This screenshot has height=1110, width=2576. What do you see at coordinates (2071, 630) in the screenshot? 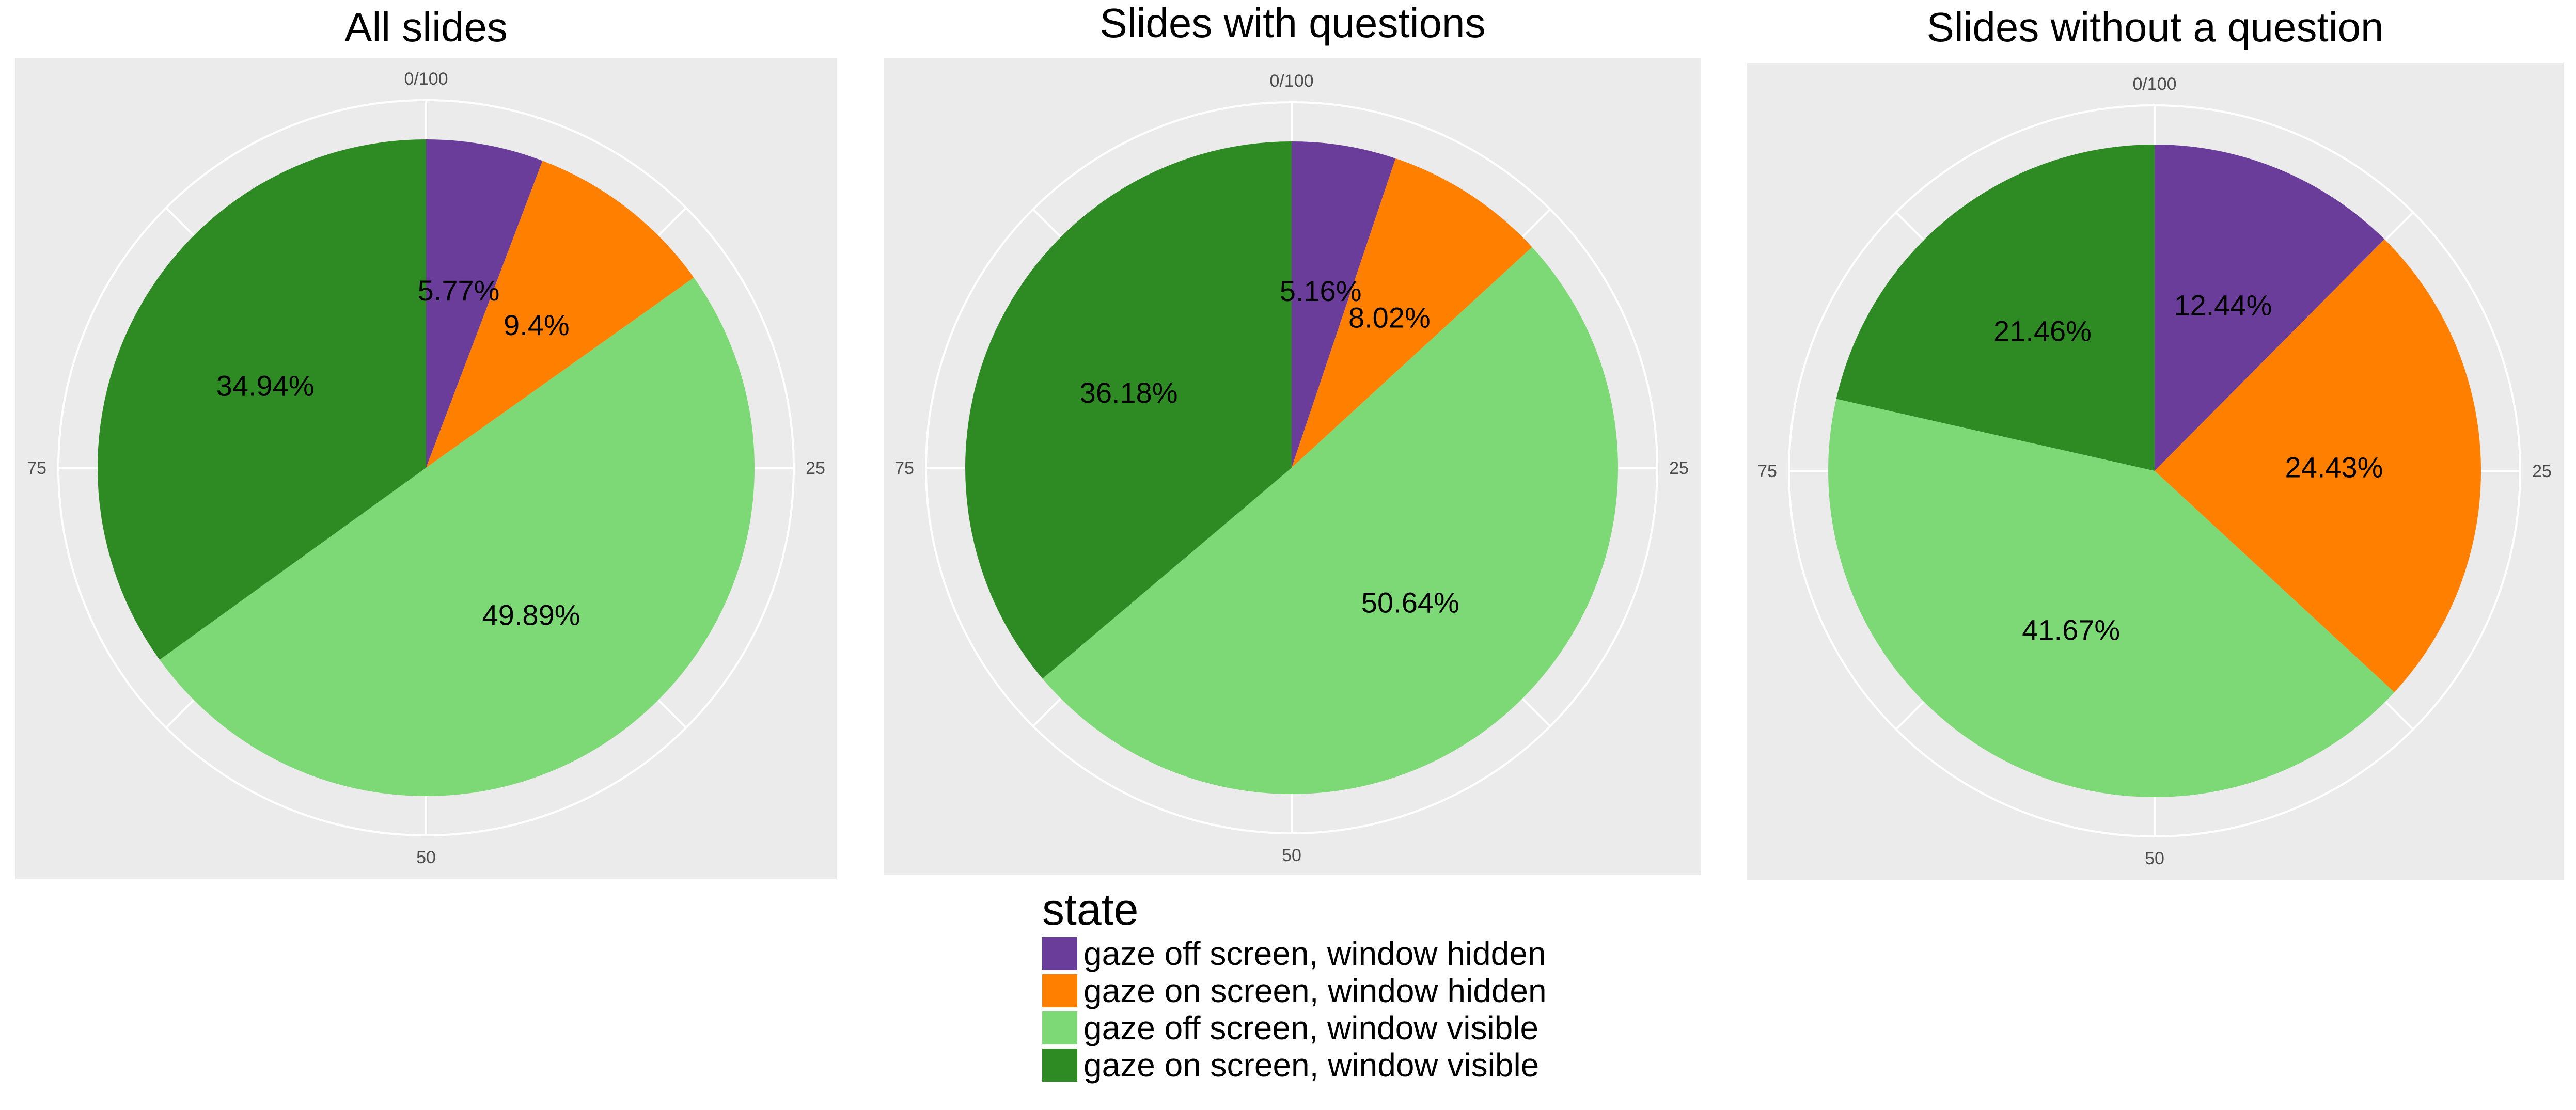
I see `data-label: 41.67%` at bounding box center [2071, 630].